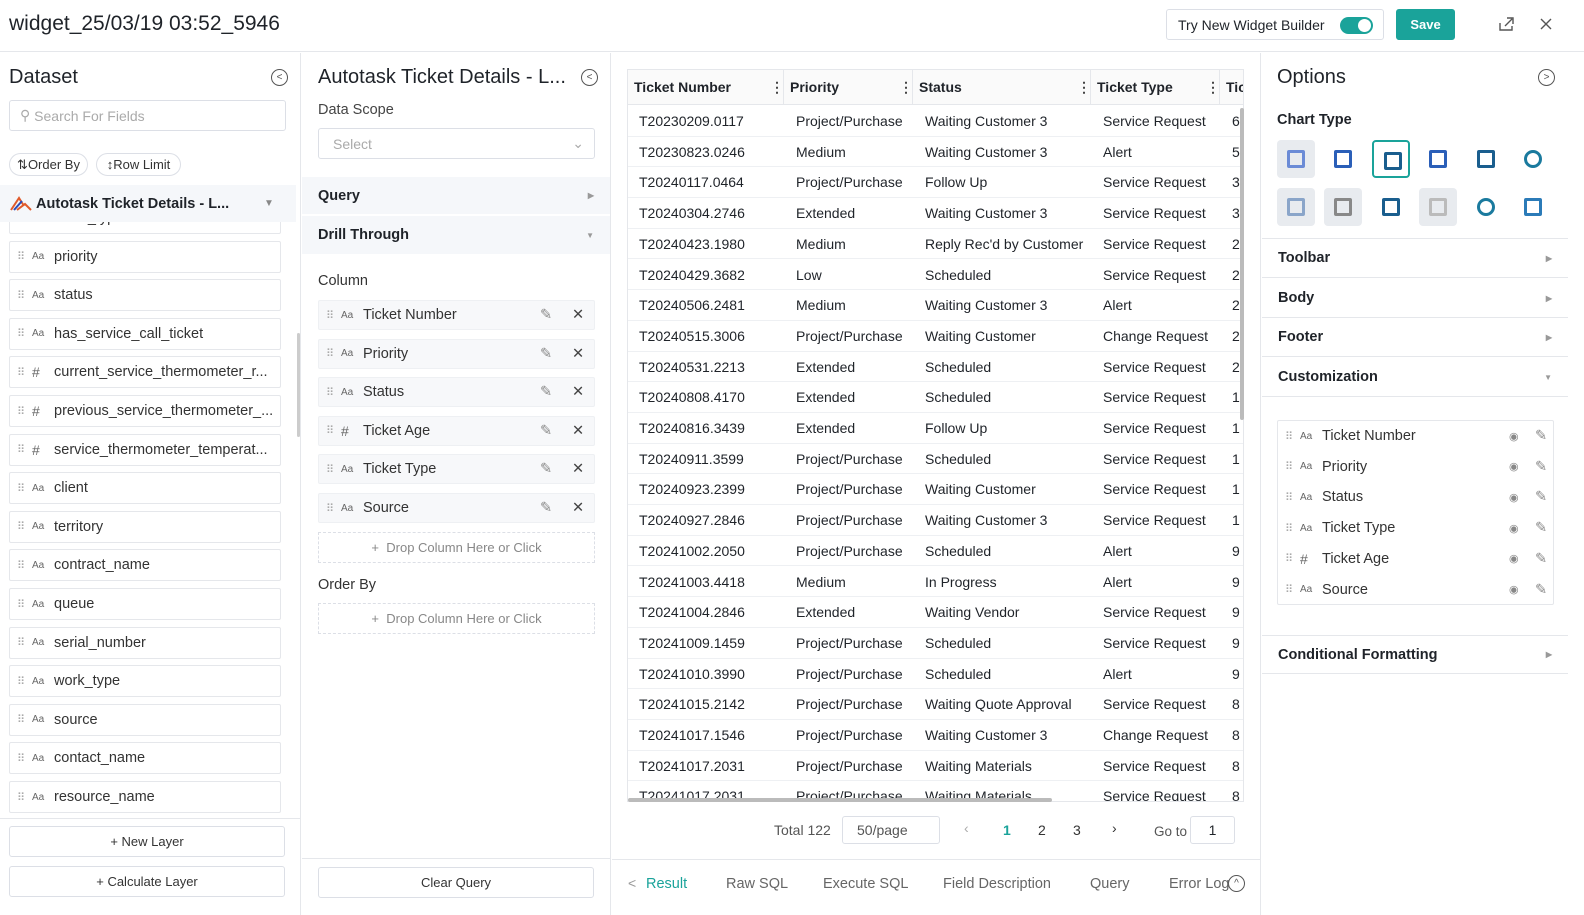 Image resolution: width=1584 pixels, height=915 pixels. Describe the element at coordinates (456, 195) in the screenshot. I see `query-section: Query ▶` at that location.